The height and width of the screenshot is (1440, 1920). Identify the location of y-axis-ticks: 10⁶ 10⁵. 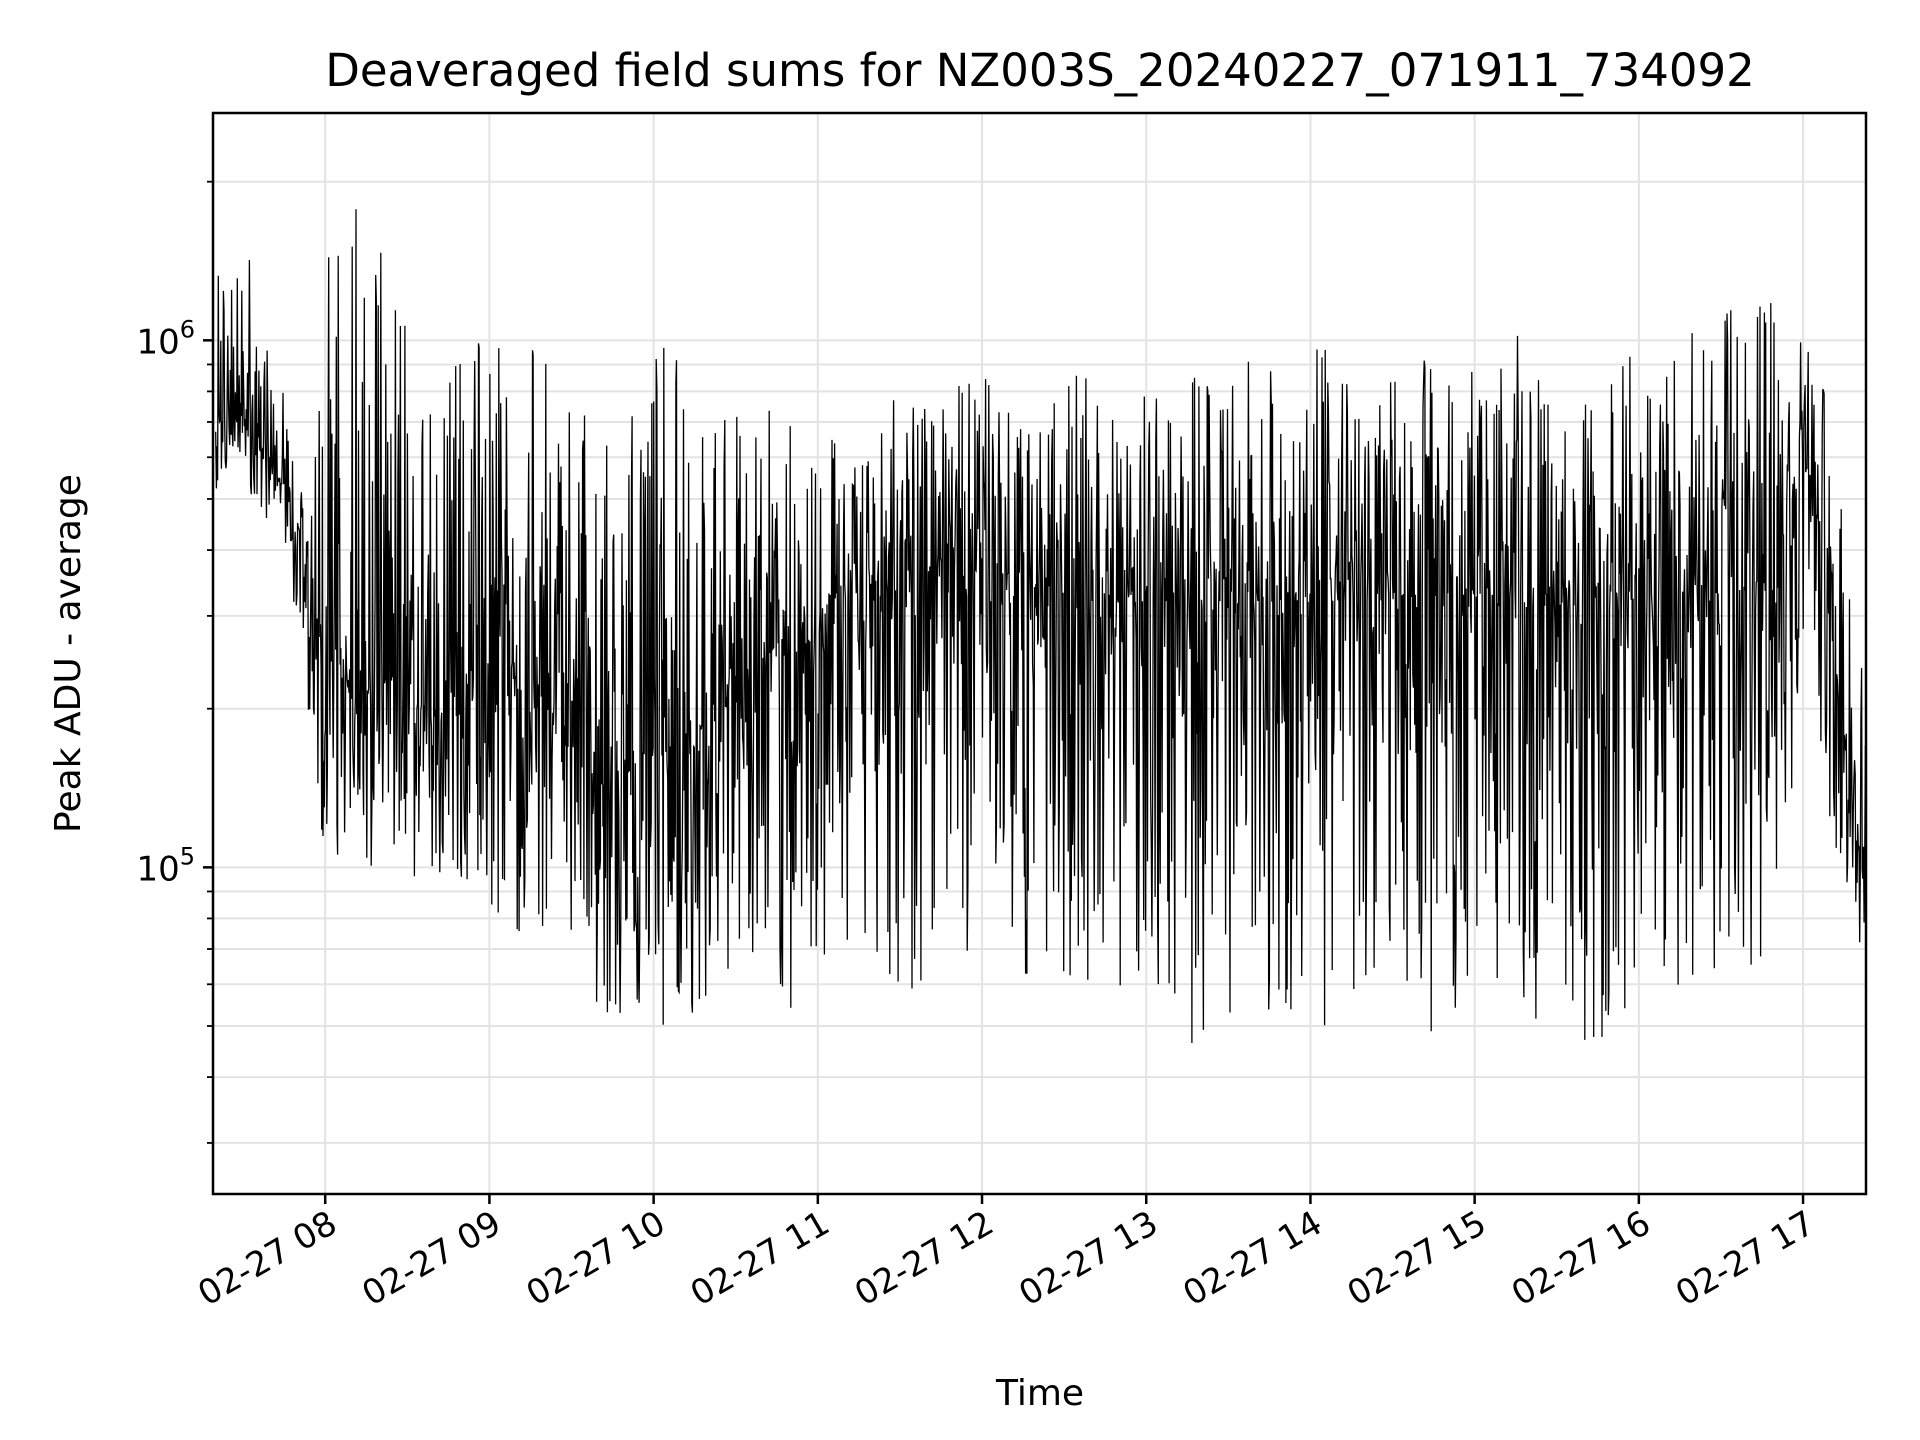
(174, 662).